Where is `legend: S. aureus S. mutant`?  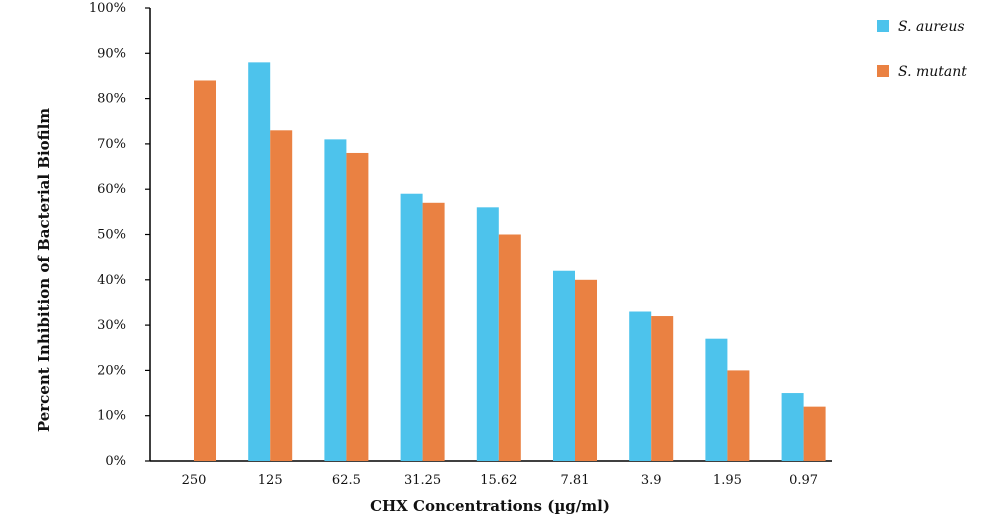
legend: S. aureus S. mutant is located at coordinates (922, 49).